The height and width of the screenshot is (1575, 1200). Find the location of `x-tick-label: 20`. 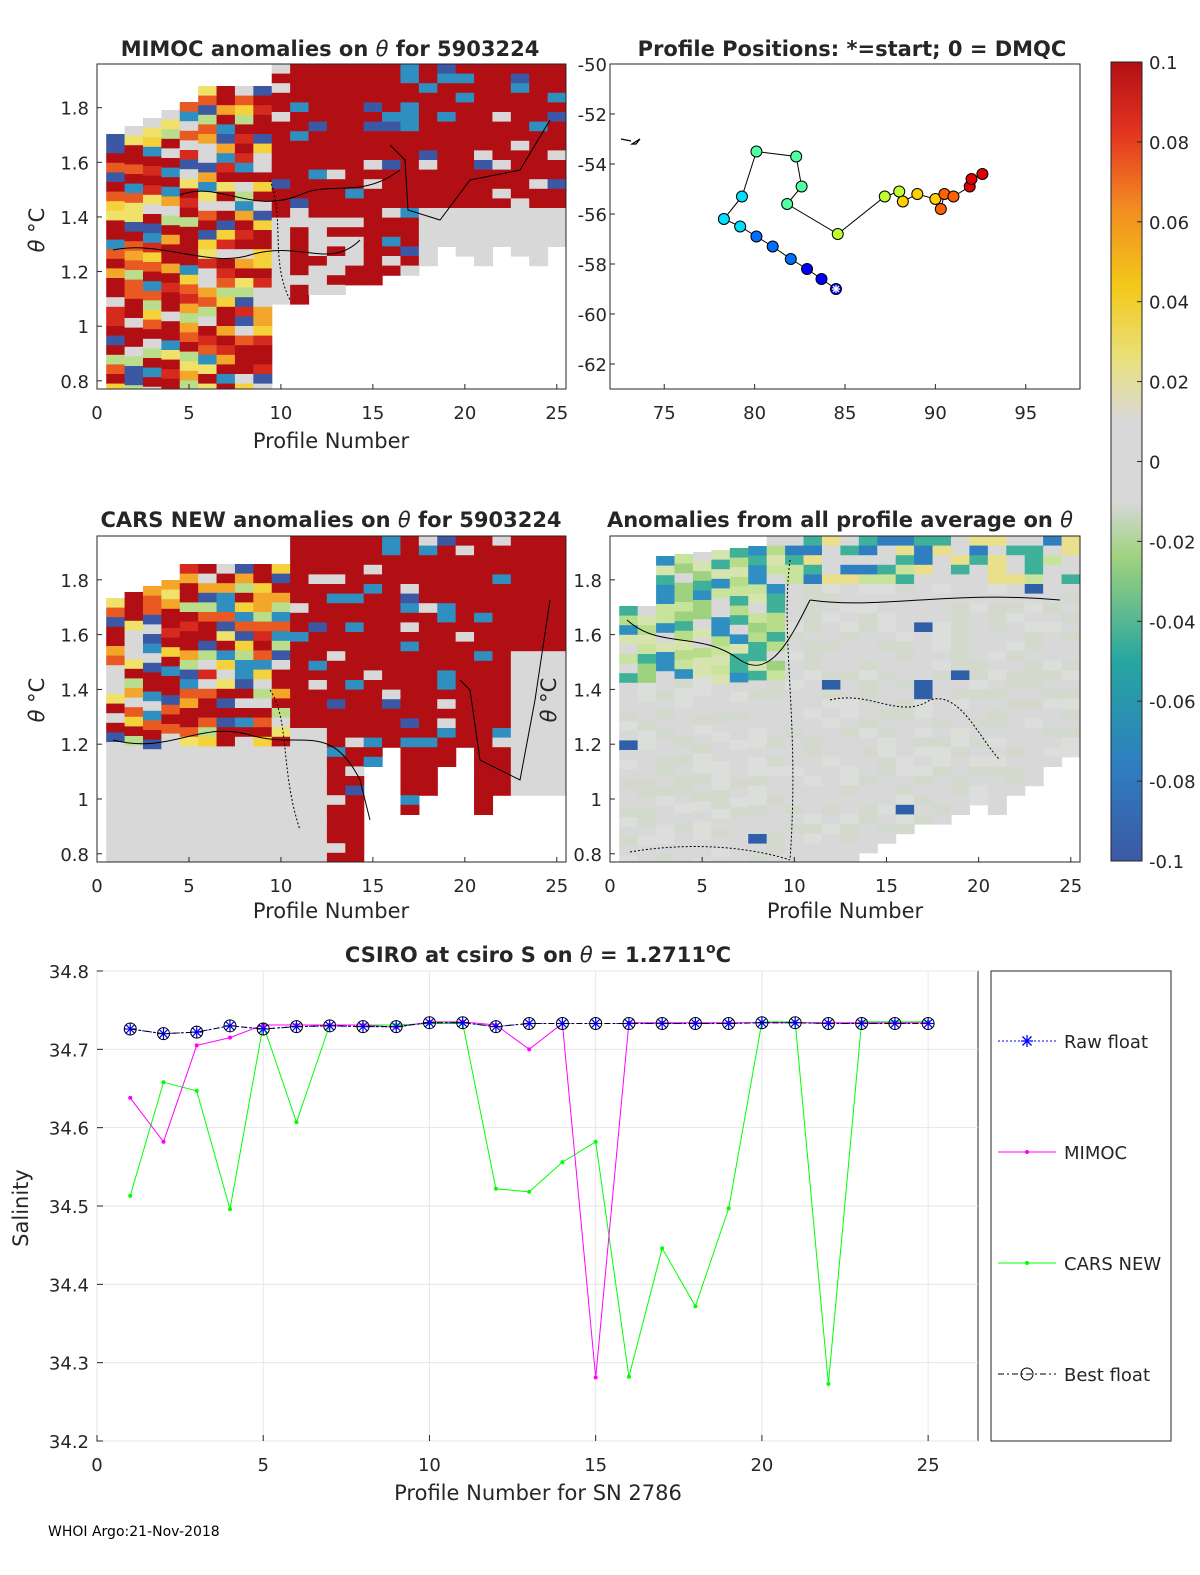

x-tick-label: 20 is located at coordinates (761, 1465).